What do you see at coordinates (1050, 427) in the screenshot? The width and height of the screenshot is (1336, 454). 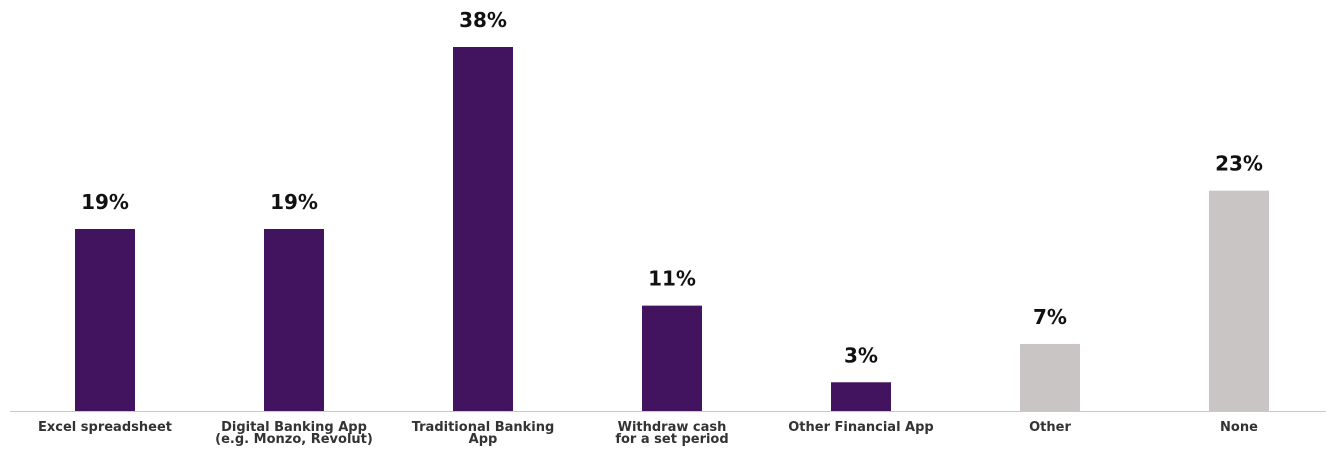 I see `x-tick-label-5: Other` at bounding box center [1050, 427].